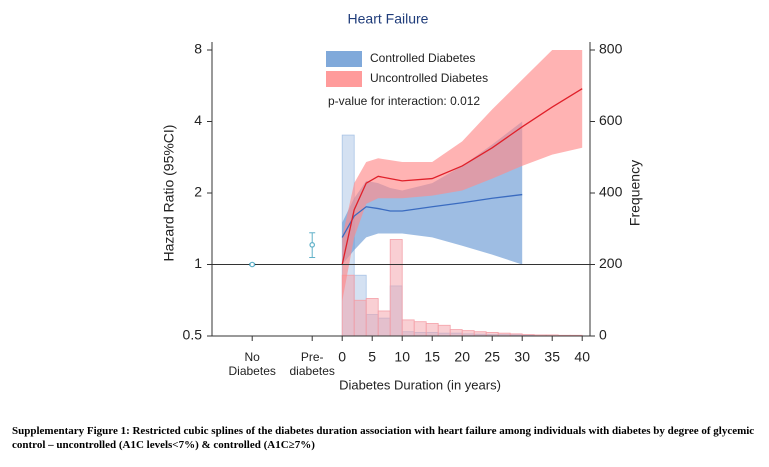 This screenshot has width=769, height=467. What do you see at coordinates (611, 49) in the screenshot?
I see `y2-tick-label: 800` at bounding box center [611, 49].